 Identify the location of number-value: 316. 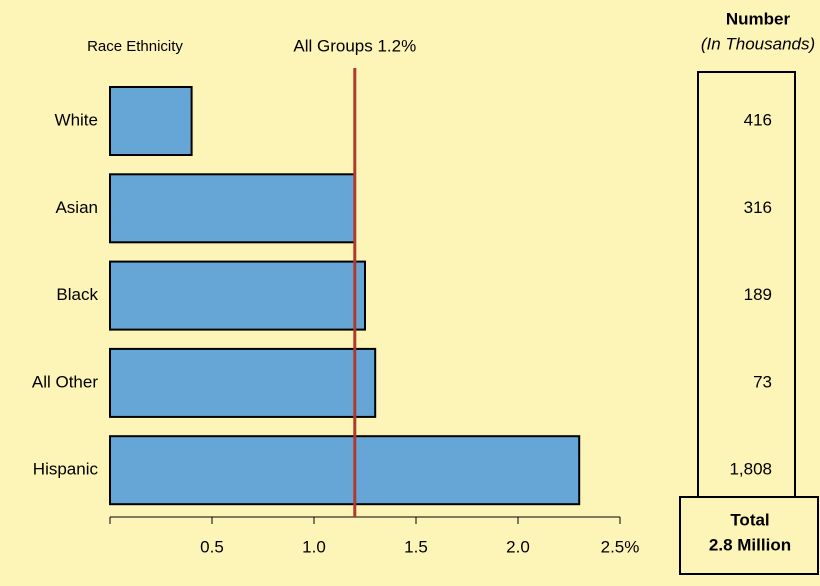
(758, 207).